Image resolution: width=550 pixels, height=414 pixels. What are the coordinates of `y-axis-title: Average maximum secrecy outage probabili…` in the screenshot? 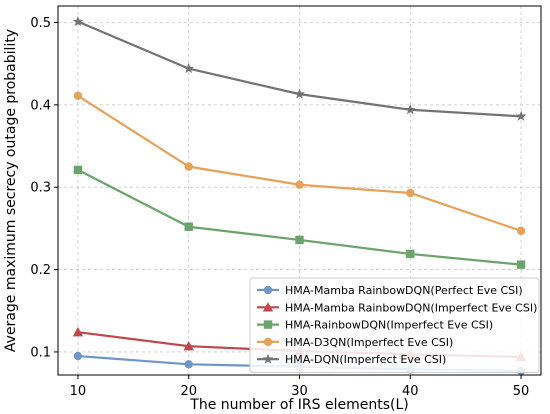 It's located at (11, 190).